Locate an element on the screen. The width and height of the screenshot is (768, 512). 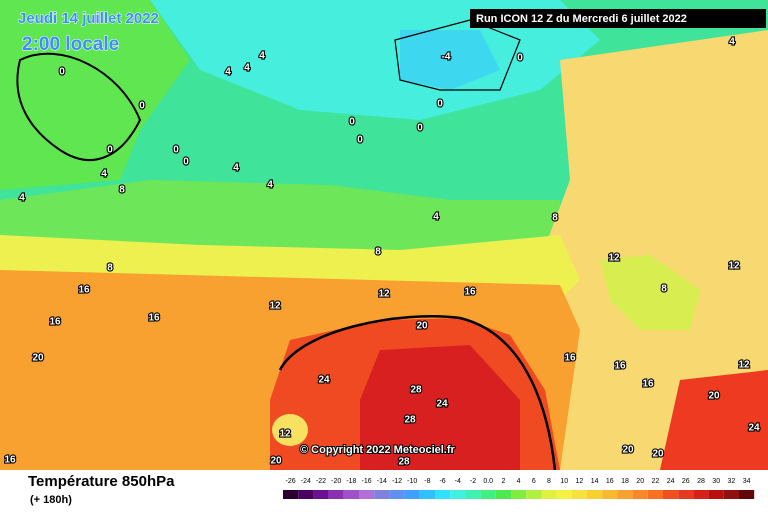
legend-label: 28 is located at coordinates (701, 481).